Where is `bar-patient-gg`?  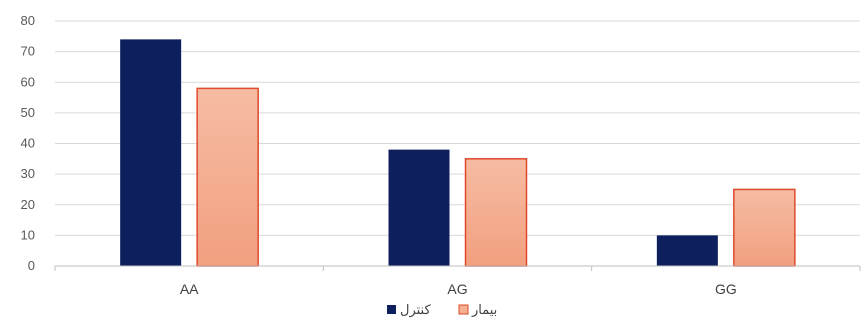 bar-patient-gg is located at coordinates (764, 227).